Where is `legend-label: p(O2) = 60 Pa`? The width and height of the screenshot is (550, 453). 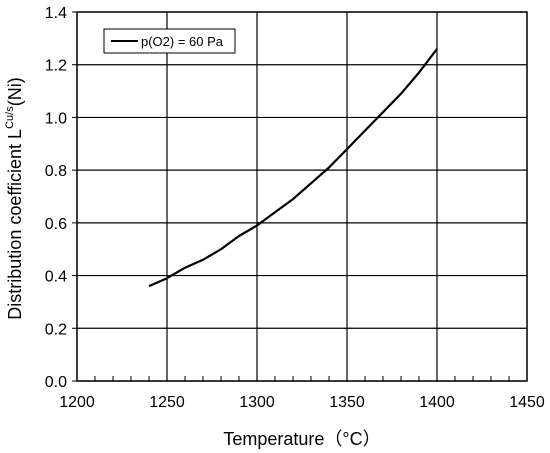 legend-label: p(O2) = 60 Pa is located at coordinates (182, 41).